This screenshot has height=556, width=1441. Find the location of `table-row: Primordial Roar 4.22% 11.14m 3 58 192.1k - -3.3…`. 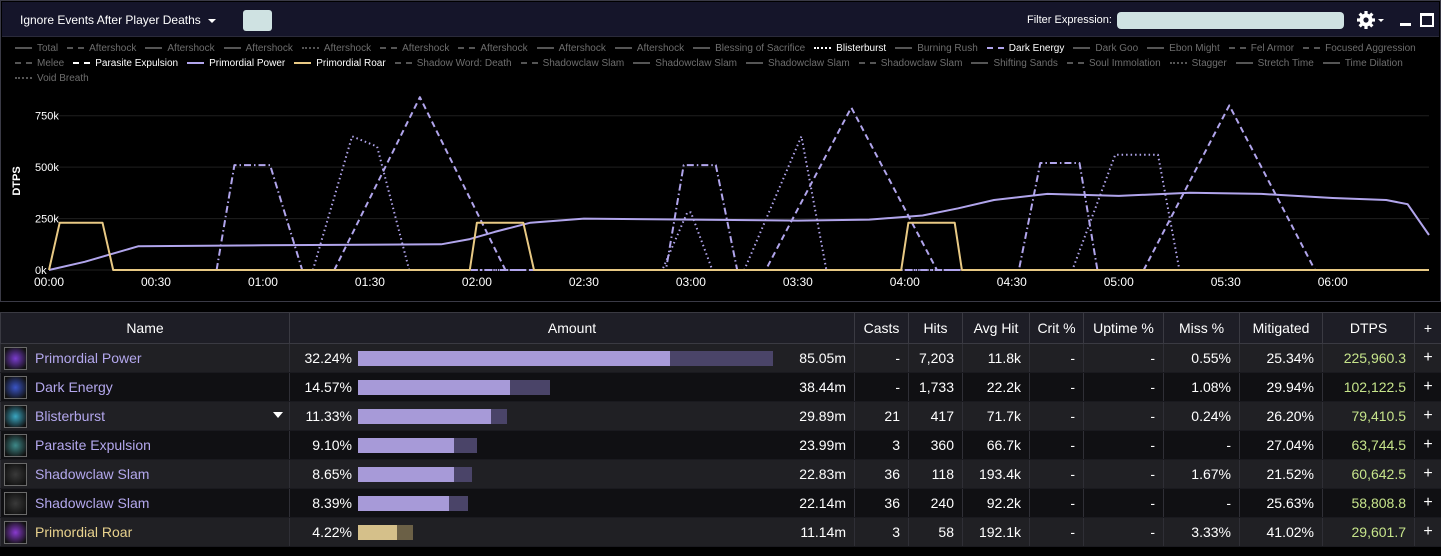

table-row: Primordial Roar 4.22% 11.14m 3 58 192.1k - -3.3… is located at coordinates (720, 532).